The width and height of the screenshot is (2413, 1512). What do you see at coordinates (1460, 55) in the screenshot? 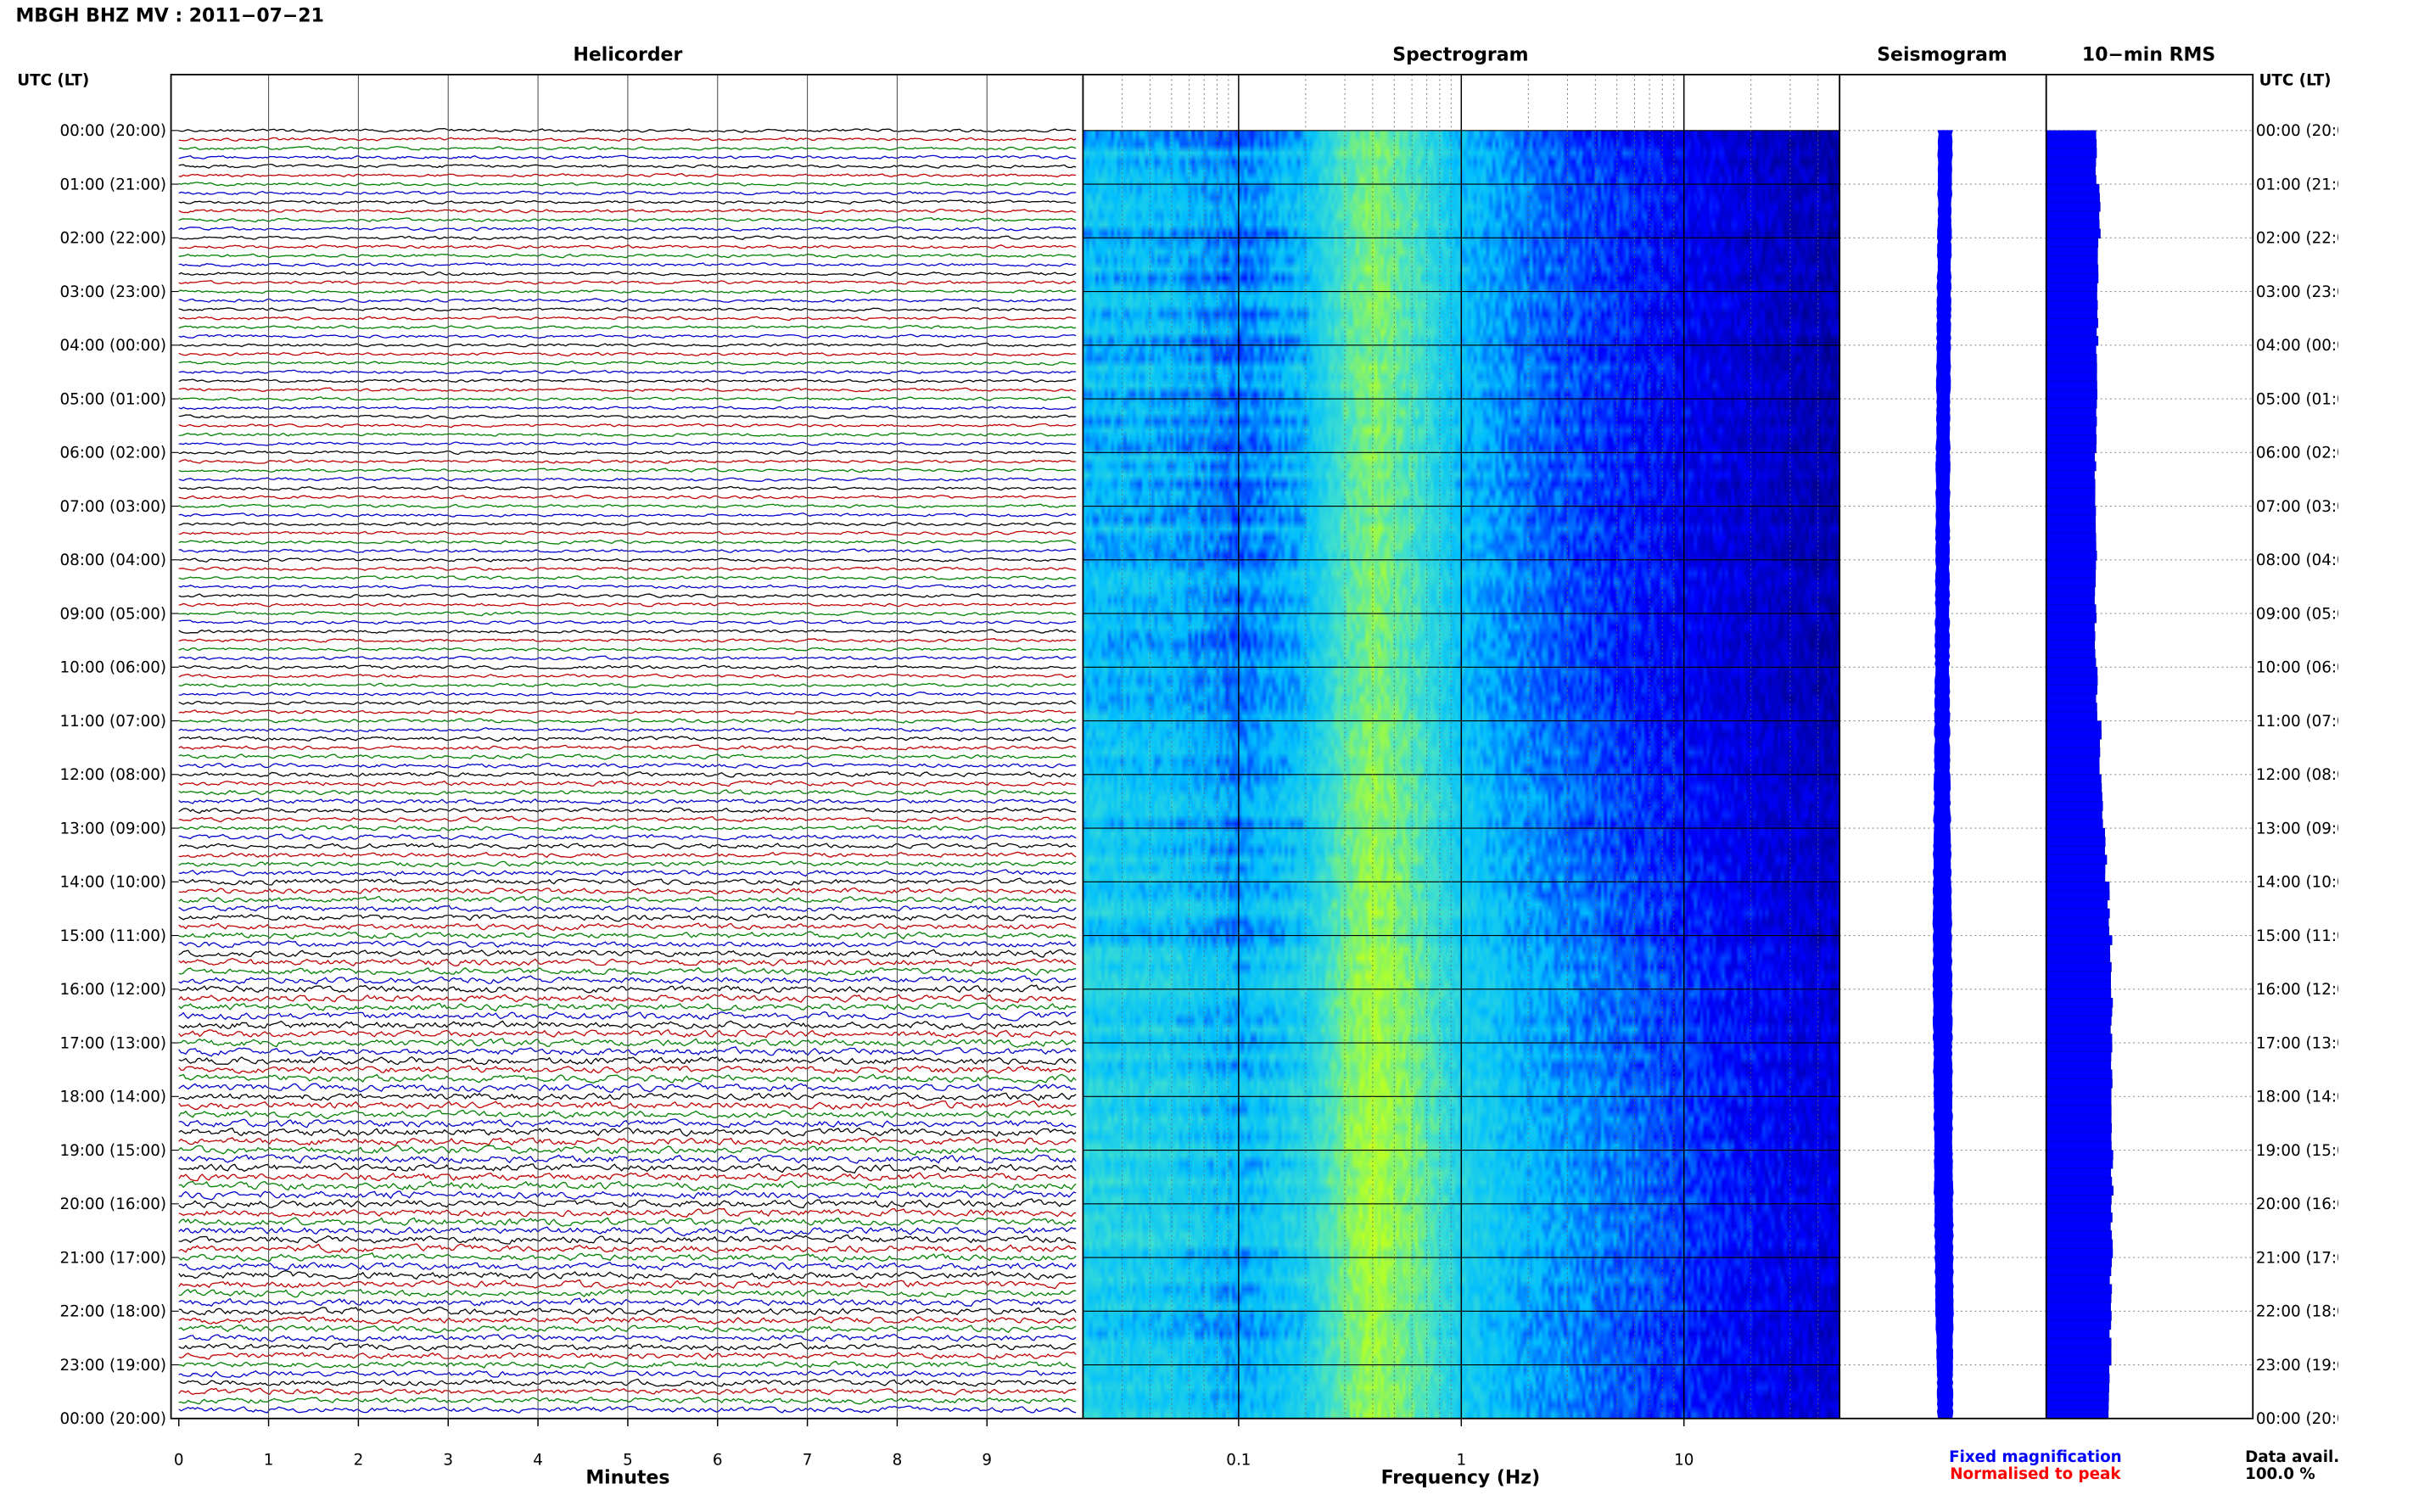
I see `spectrogram-title: Spectrogram` at bounding box center [1460, 55].